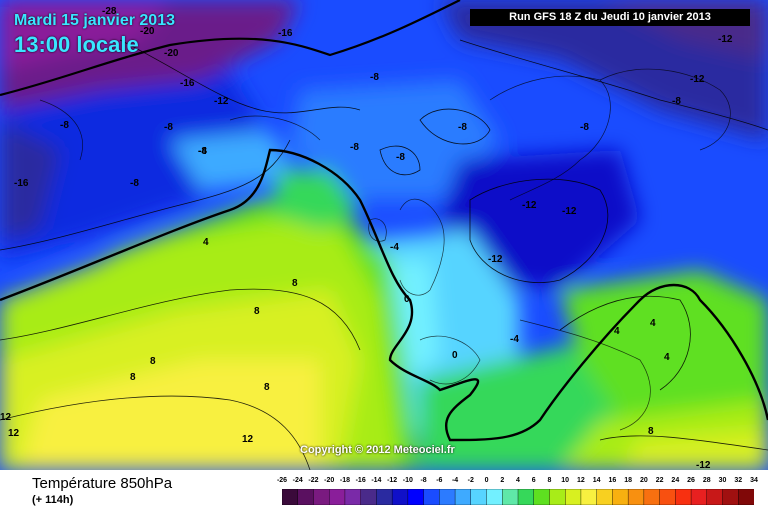  Describe the element at coordinates (377, 450) in the screenshot. I see `copyright-notice: Copyright © 2012 Meteociel.fr` at that location.